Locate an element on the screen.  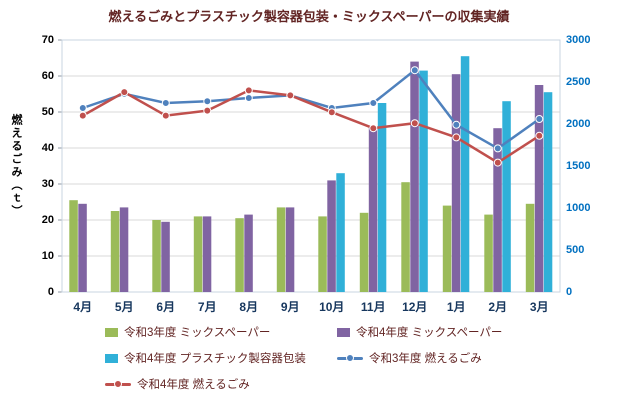
legend-item-r4-burnable: 令和4年度 燃えるごみ is located at coordinates (215, 384).